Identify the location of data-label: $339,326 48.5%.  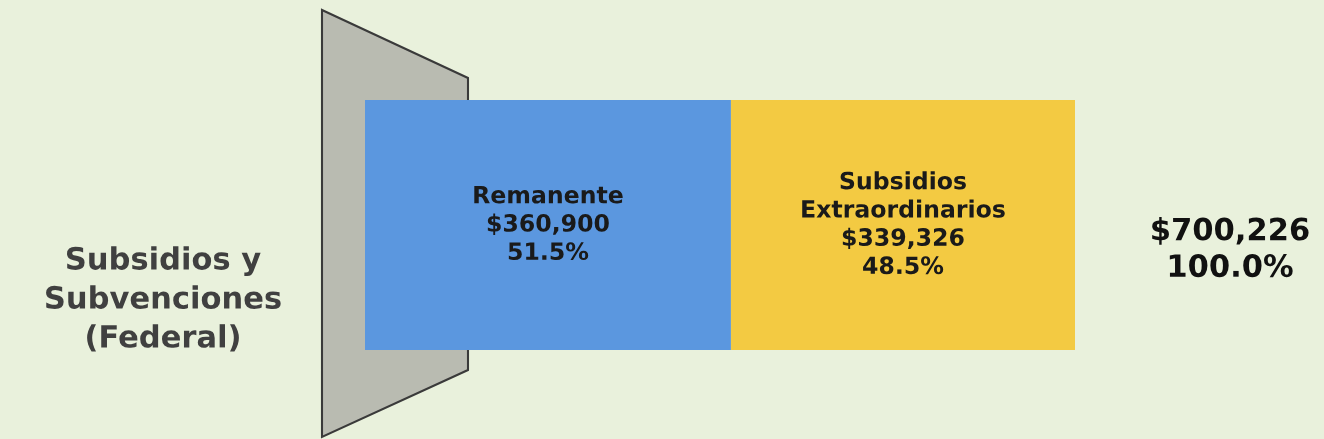
(903, 251).